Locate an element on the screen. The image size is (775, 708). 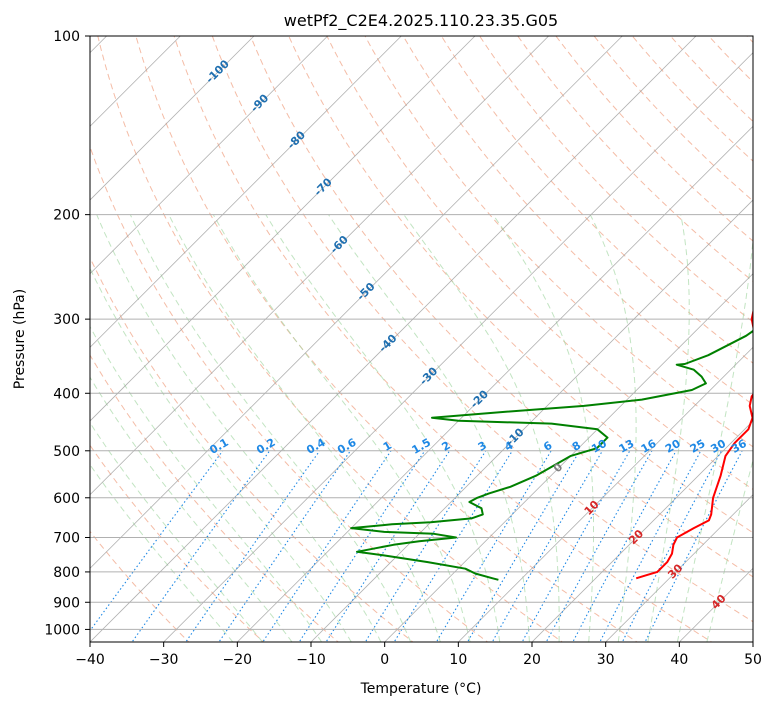
x-tick-label: 50 is located at coordinates (753, 660).